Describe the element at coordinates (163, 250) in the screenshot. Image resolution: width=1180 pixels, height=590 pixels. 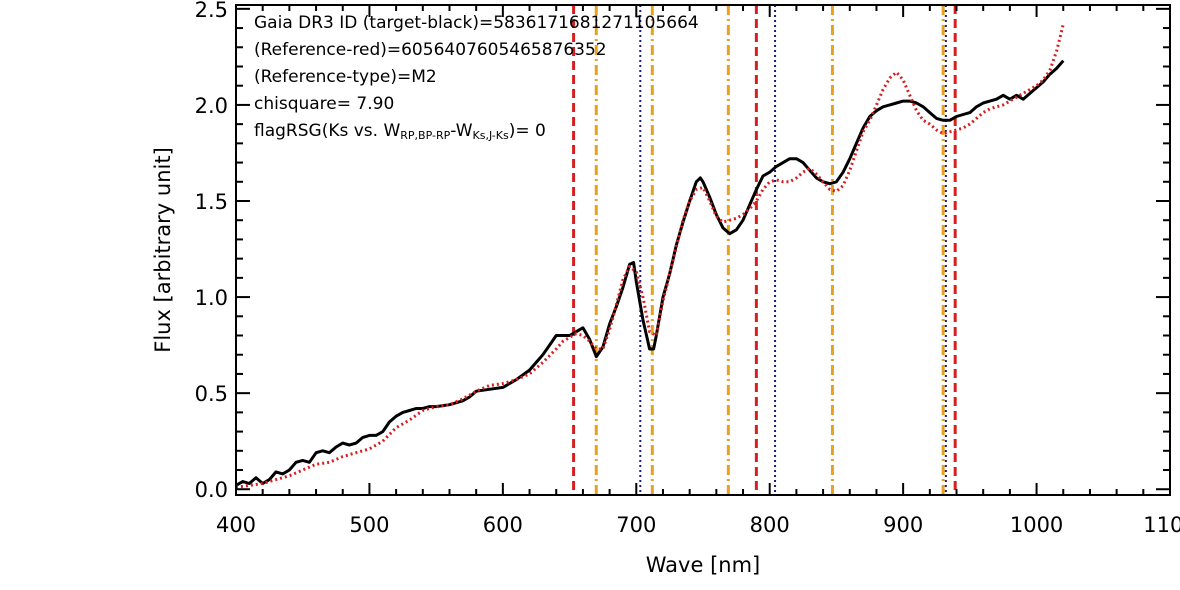
I see `y-axis-label: Flux [arbitrary unit]` at that location.